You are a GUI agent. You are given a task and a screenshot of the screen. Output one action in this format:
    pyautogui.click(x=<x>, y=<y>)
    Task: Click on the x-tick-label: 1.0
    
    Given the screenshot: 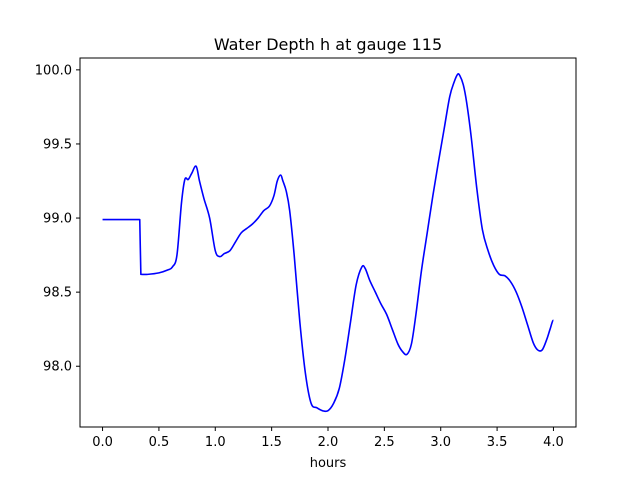 What is the action you would take?
    pyautogui.click(x=215, y=442)
    